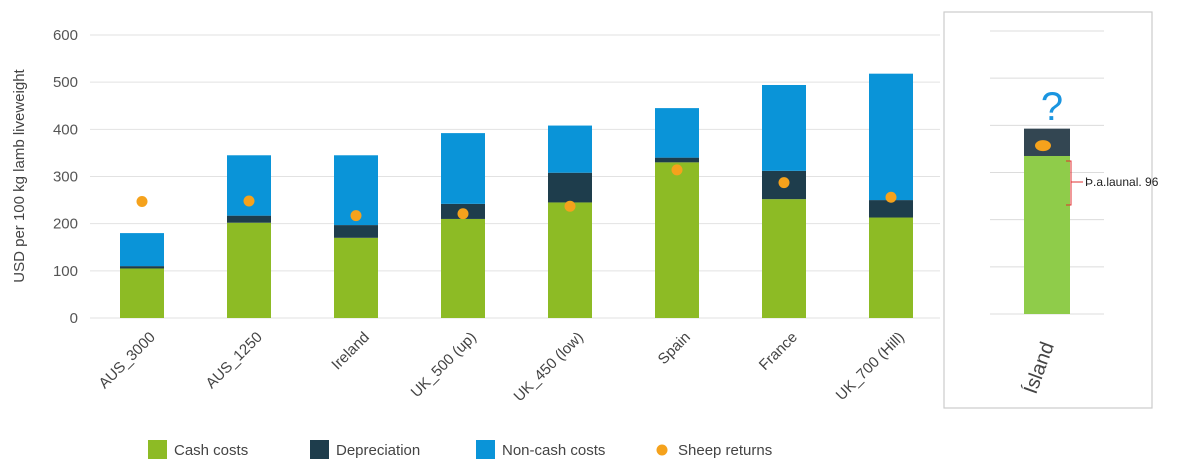 The height and width of the screenshot is (463, 1179). I want to click on question-mark: ?, so click(1052, 107).